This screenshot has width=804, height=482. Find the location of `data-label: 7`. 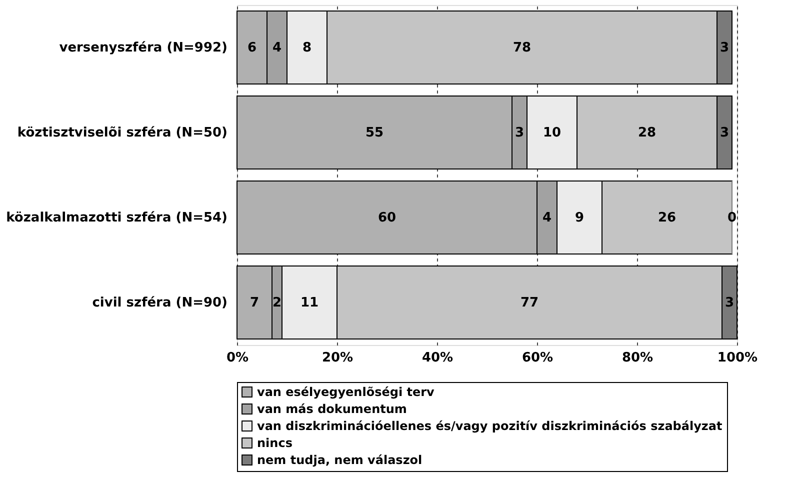

data-label: 7 is located at coordinates (255, 303).